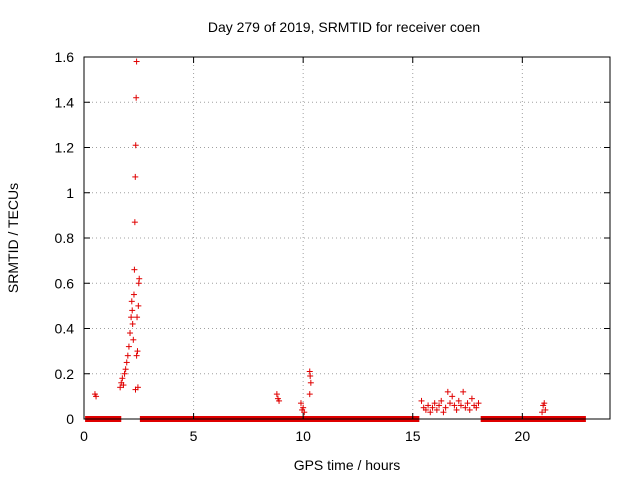 The height and width of the screenshot is (480, 640). I want to click on y-axis-label: SRMTID / TECUs, so click(13, 238).